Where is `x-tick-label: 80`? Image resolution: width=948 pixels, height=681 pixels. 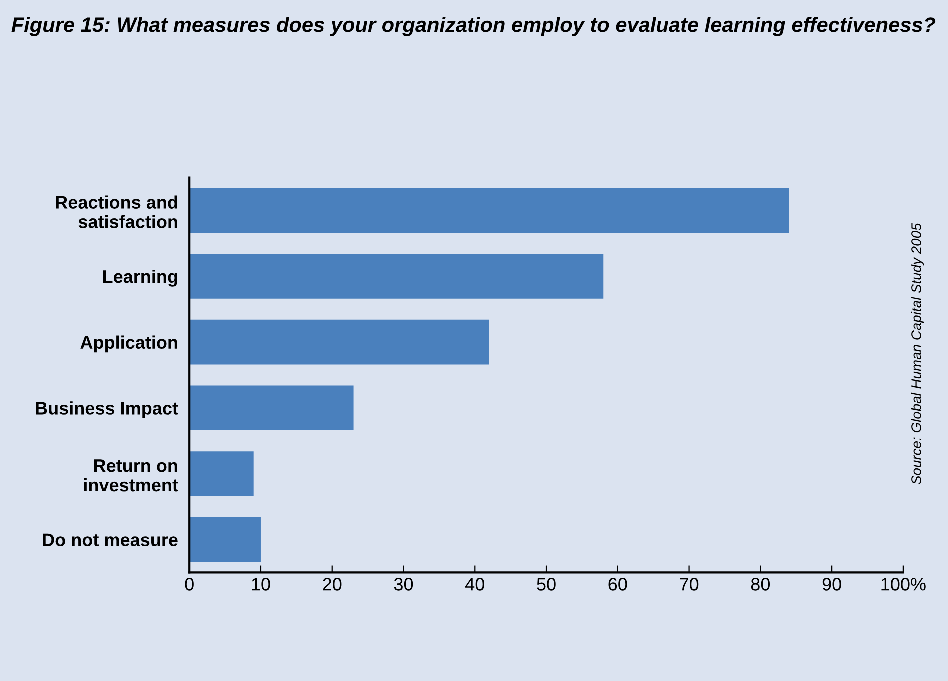 x-tick-label: 80 is located at coordinates (760, 584).